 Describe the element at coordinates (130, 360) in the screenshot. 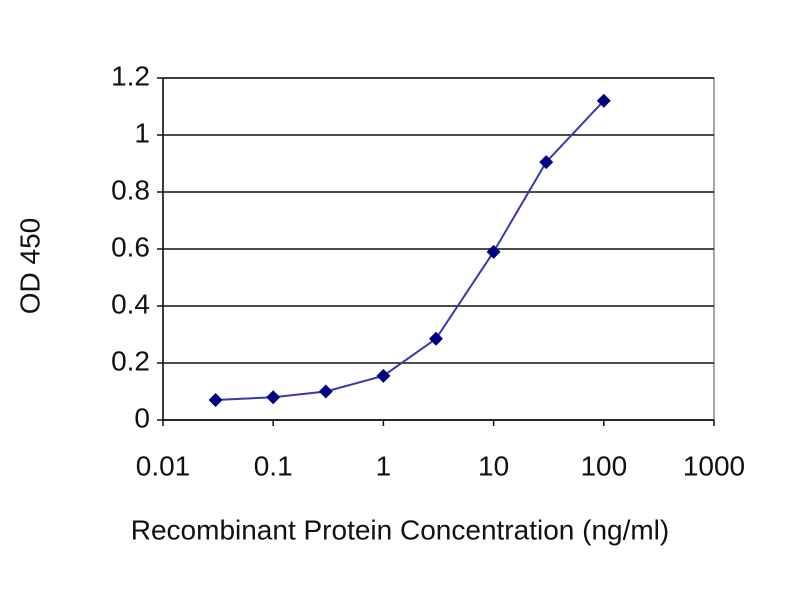

I see `y-tick-label: 0.2` at that location.